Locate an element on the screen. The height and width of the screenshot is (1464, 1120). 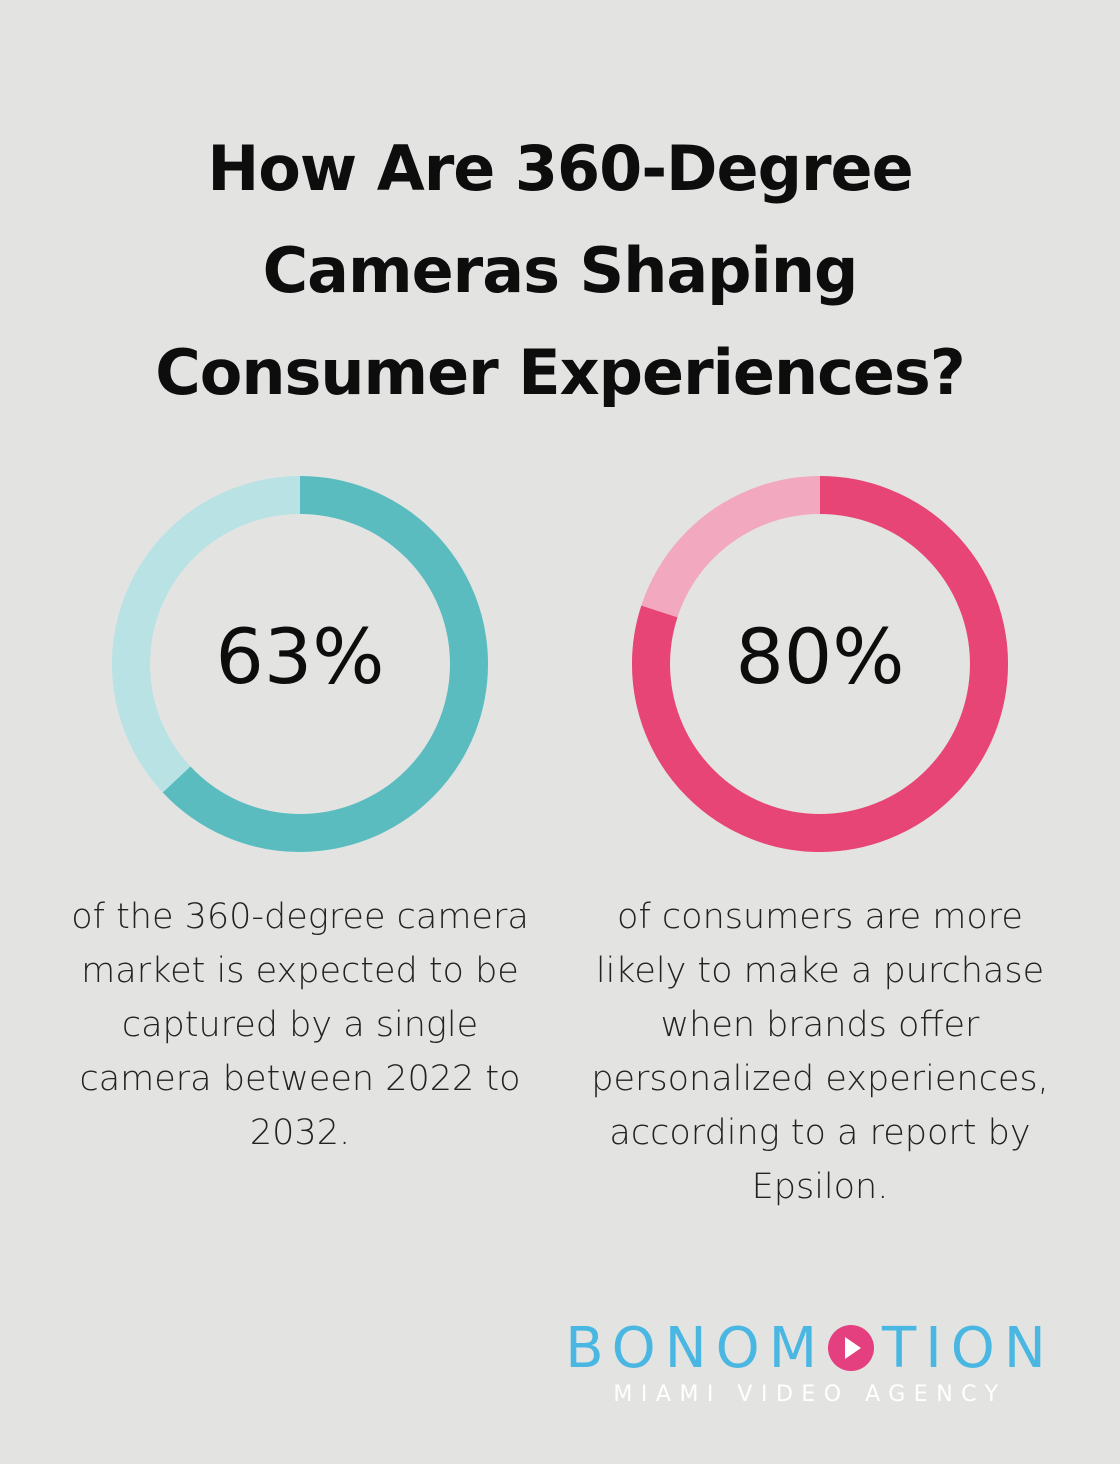
description-line: Epsilon. is located at coordinates (820, 1187).